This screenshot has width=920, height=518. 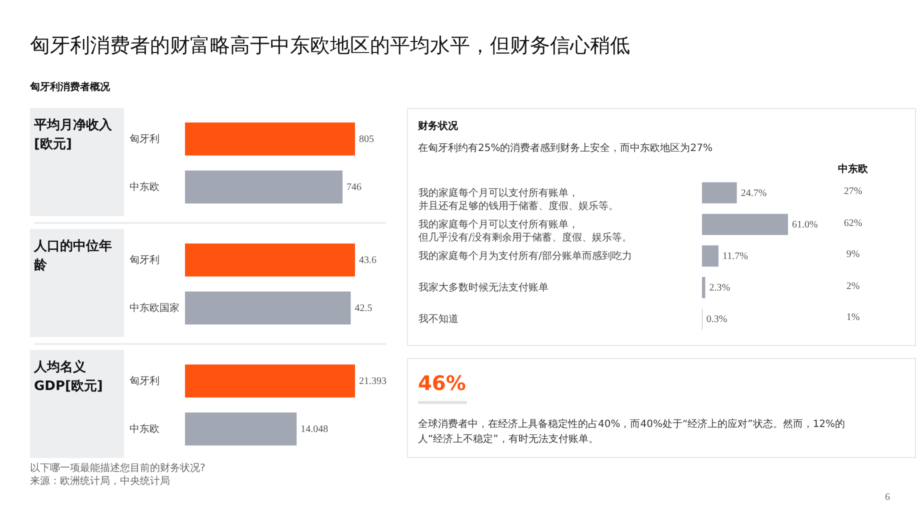 What do you see at coordinates (438, 319) in the screenshot?
I see `y-tick-label: 我不知道` at bounding box center [438, 319].